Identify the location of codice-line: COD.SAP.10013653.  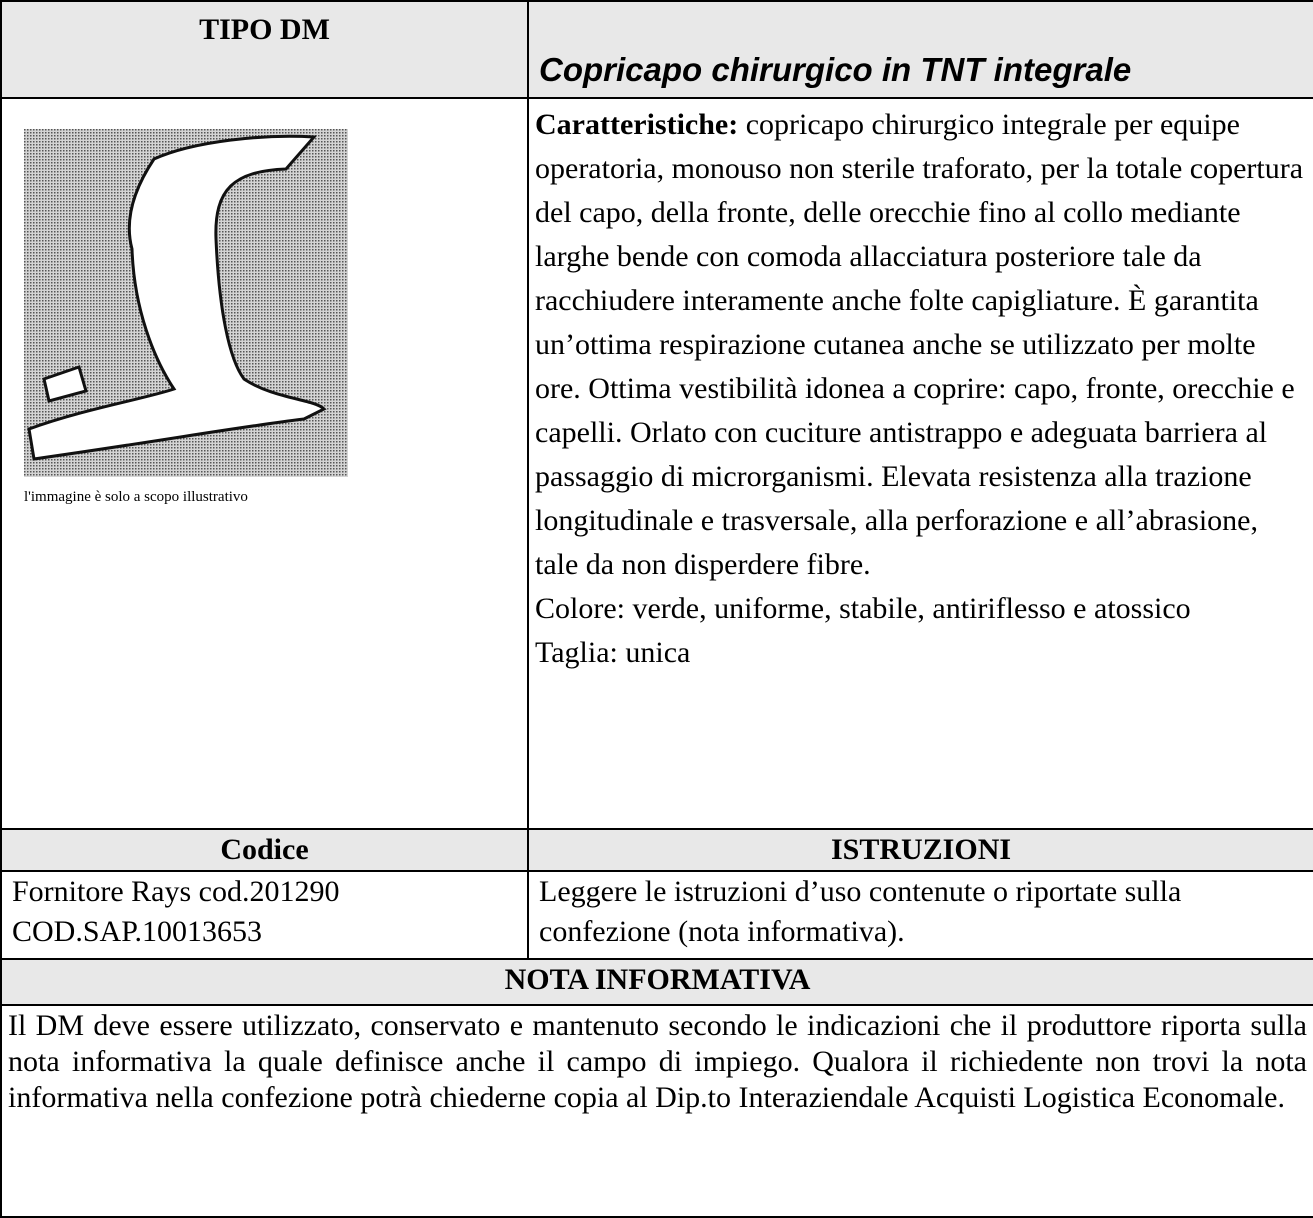
(137, 931).